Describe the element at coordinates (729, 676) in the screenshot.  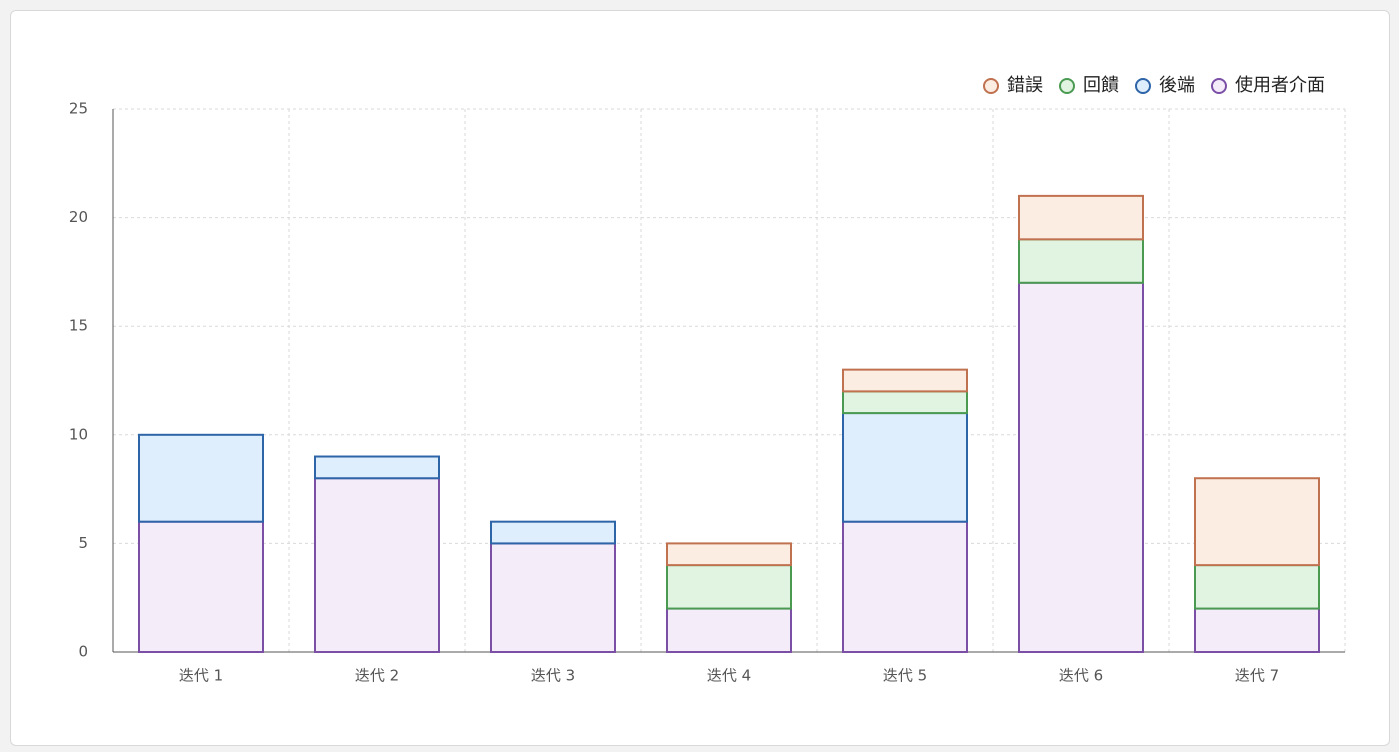
I see `x-tick-label: 迭代 4` at that location.